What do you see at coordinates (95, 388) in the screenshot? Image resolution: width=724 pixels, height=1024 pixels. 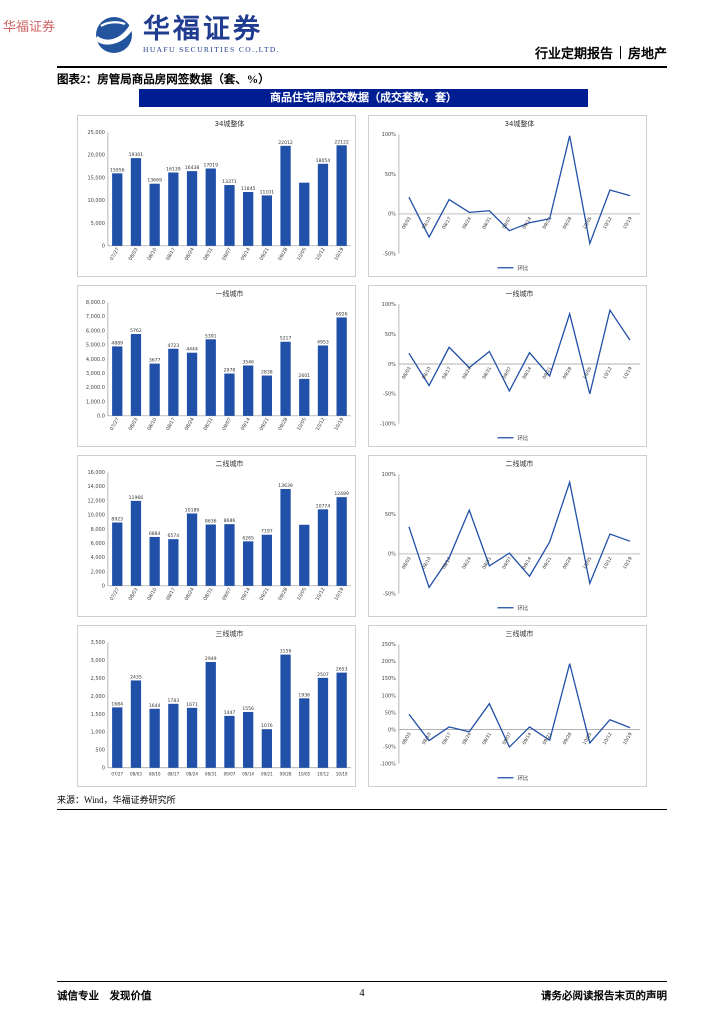 I see `svg-text: 2,000.0` at bounding box center [95, 388].